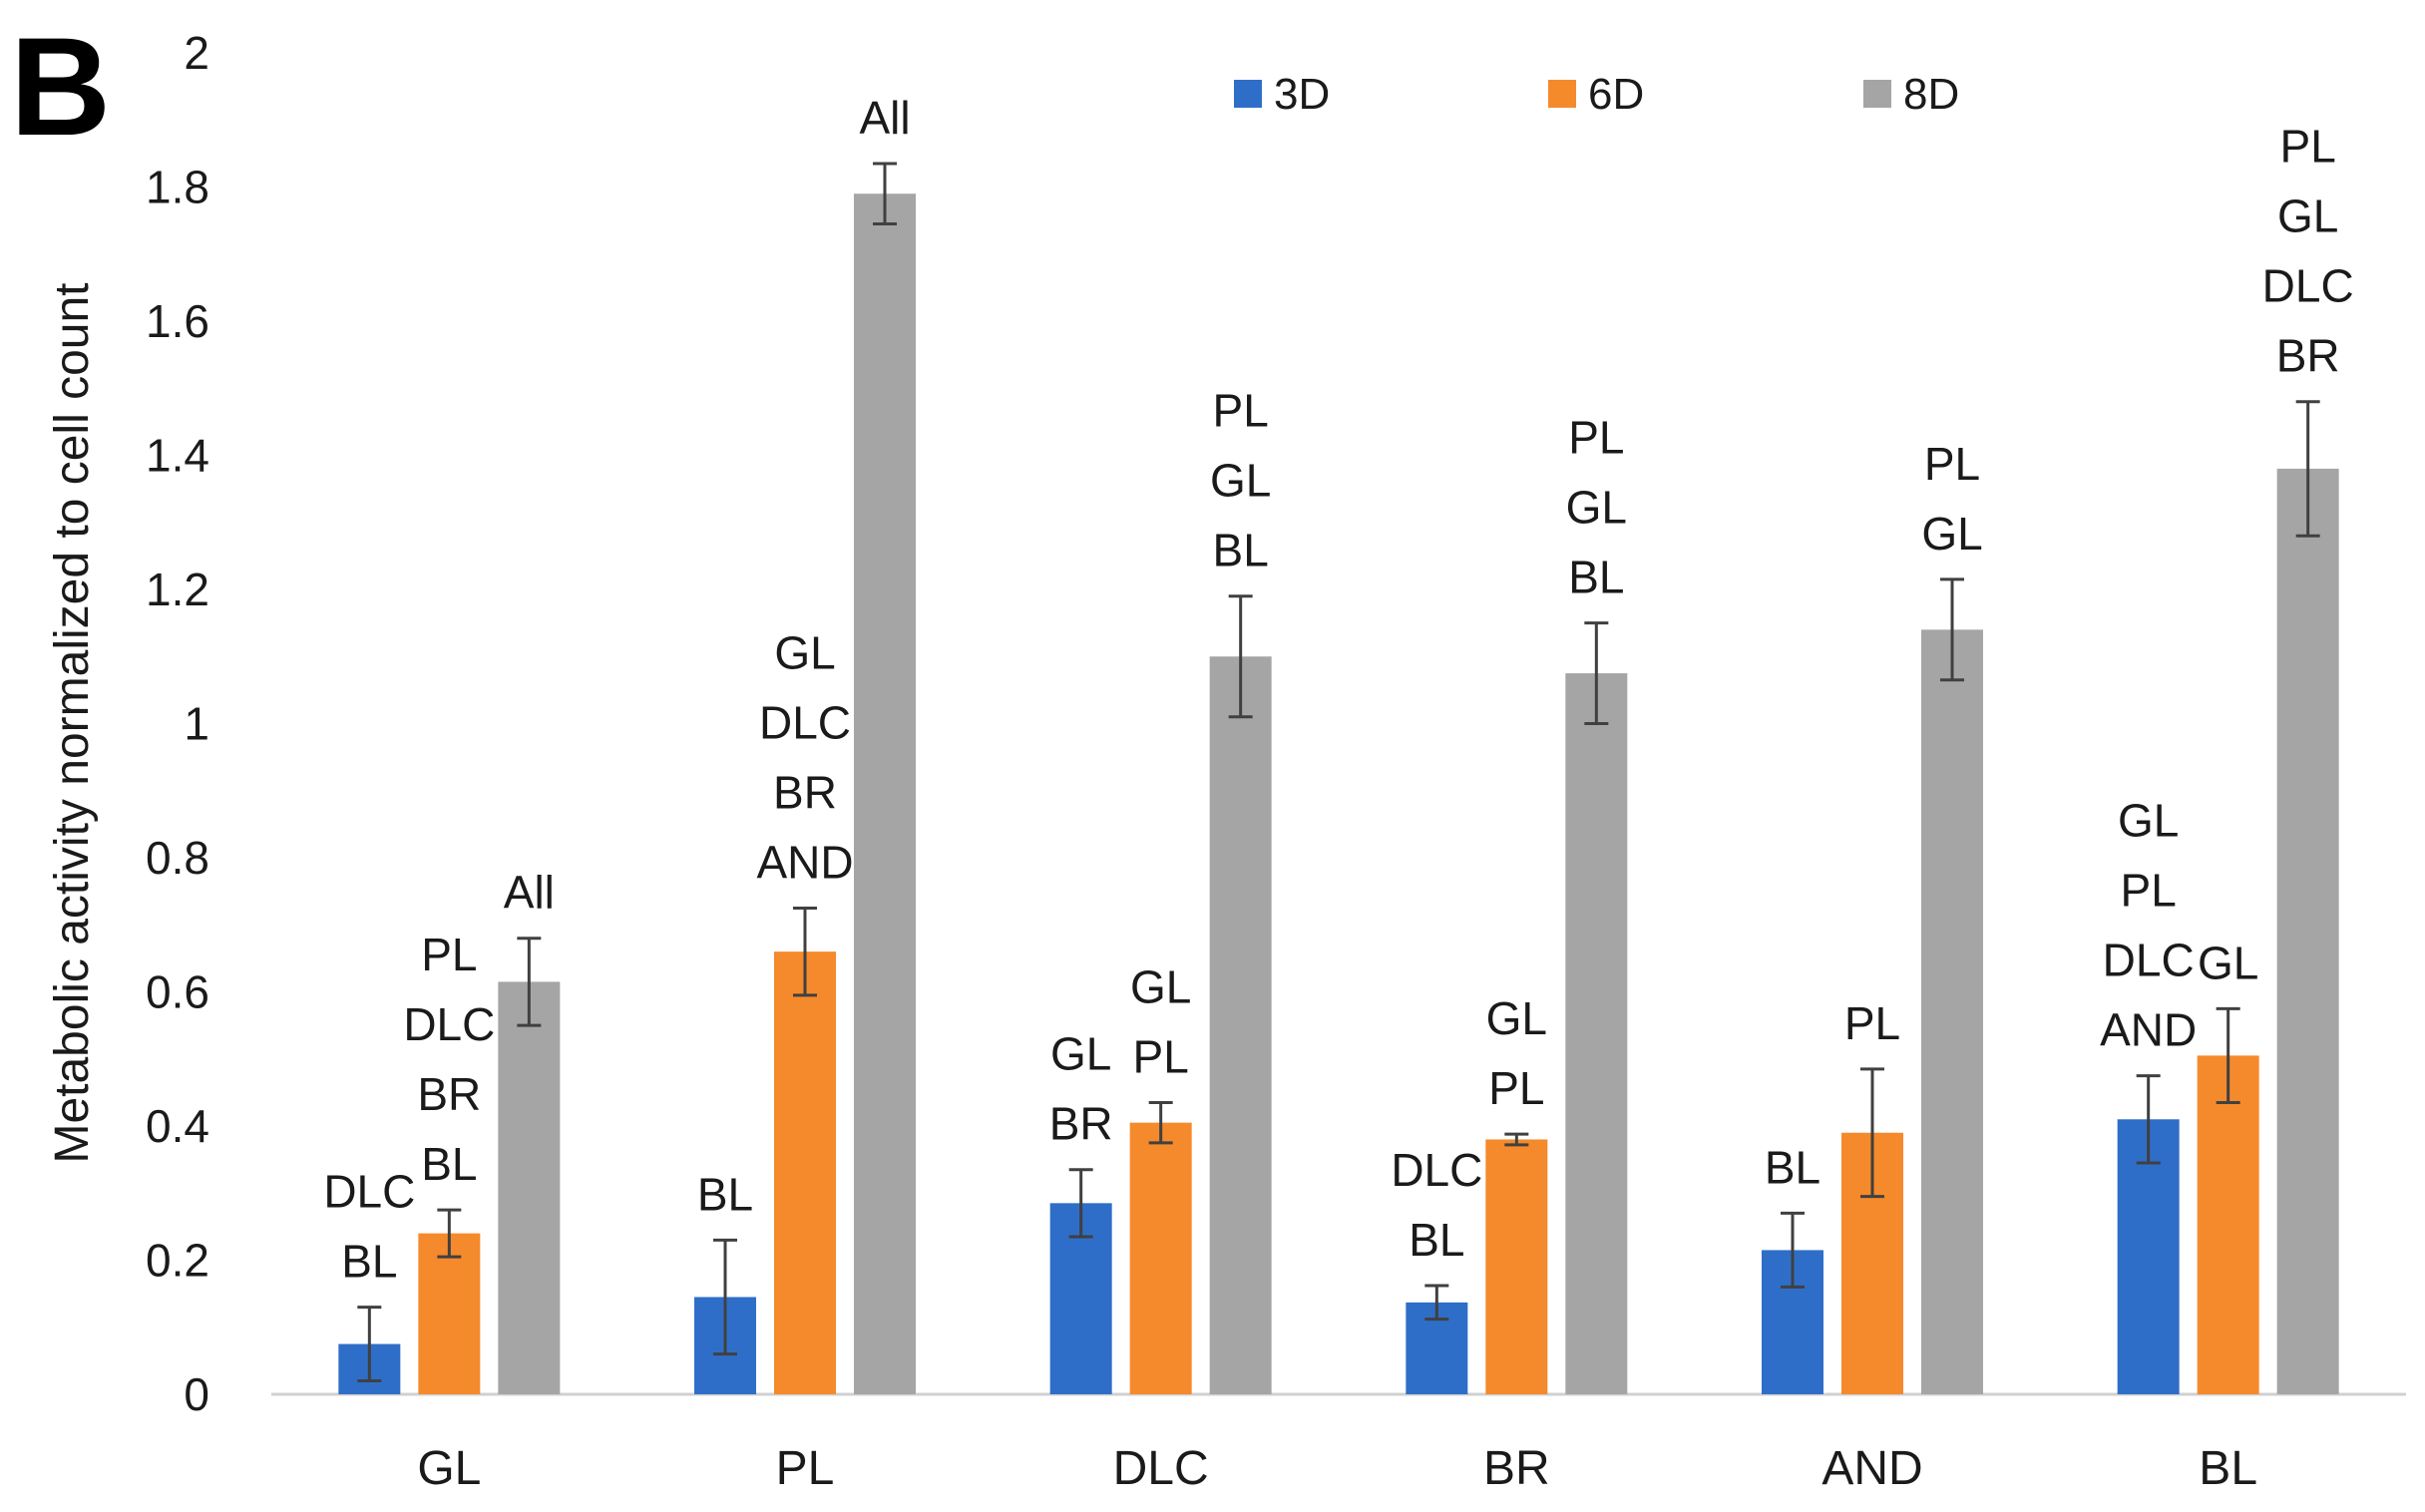 This screenshot has width=2425, height=1512. What do you see at coordinates (450, 1313) in the screenshot?
I see `bar-6d-gl` at bounding box center [450, 1313].